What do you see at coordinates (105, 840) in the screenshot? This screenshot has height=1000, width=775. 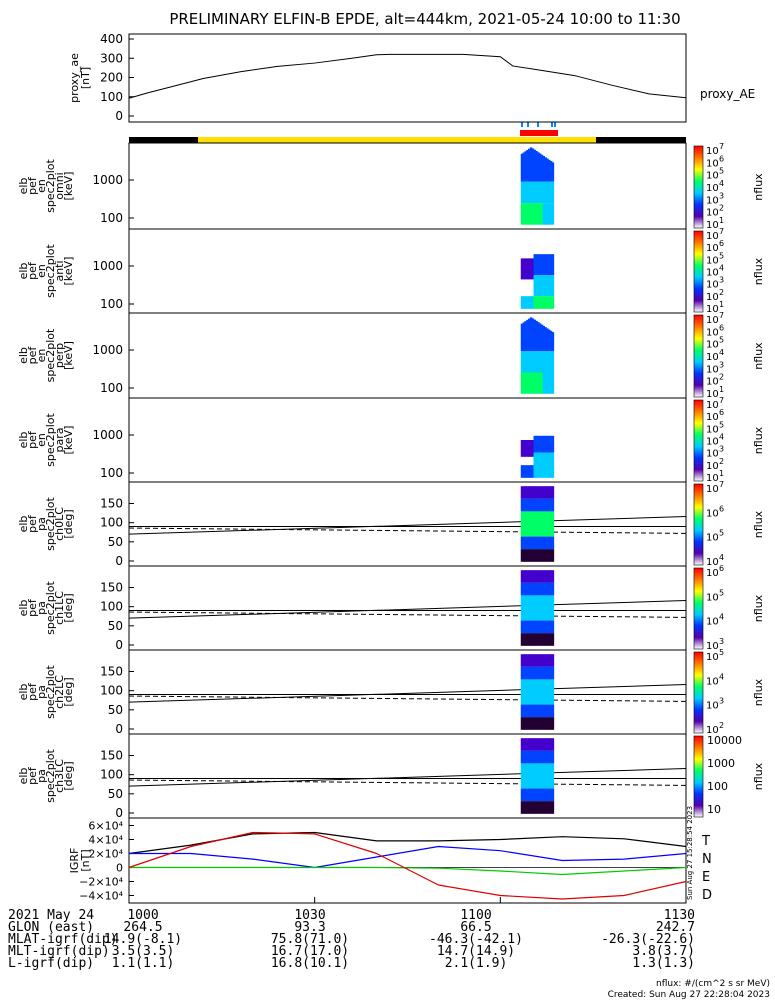 I see `igrf-ytick-label: 4×10⁴` at bounding box center [105, 840].